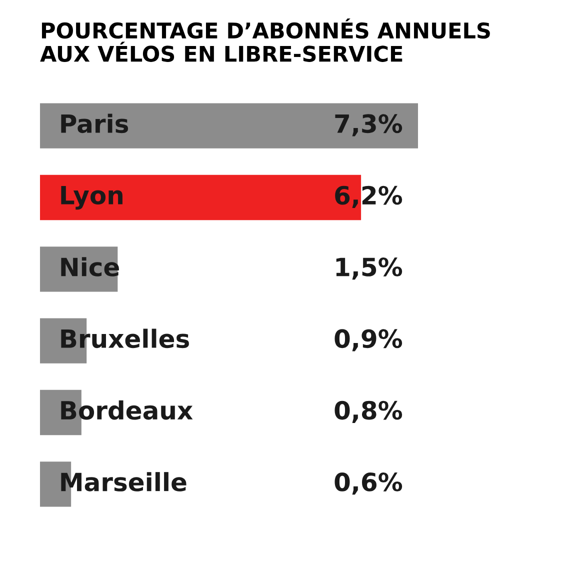  Describe the element at coordinates (125, 338) in the screenshot. I see `y-tick-label: Bruxelles` at that location.